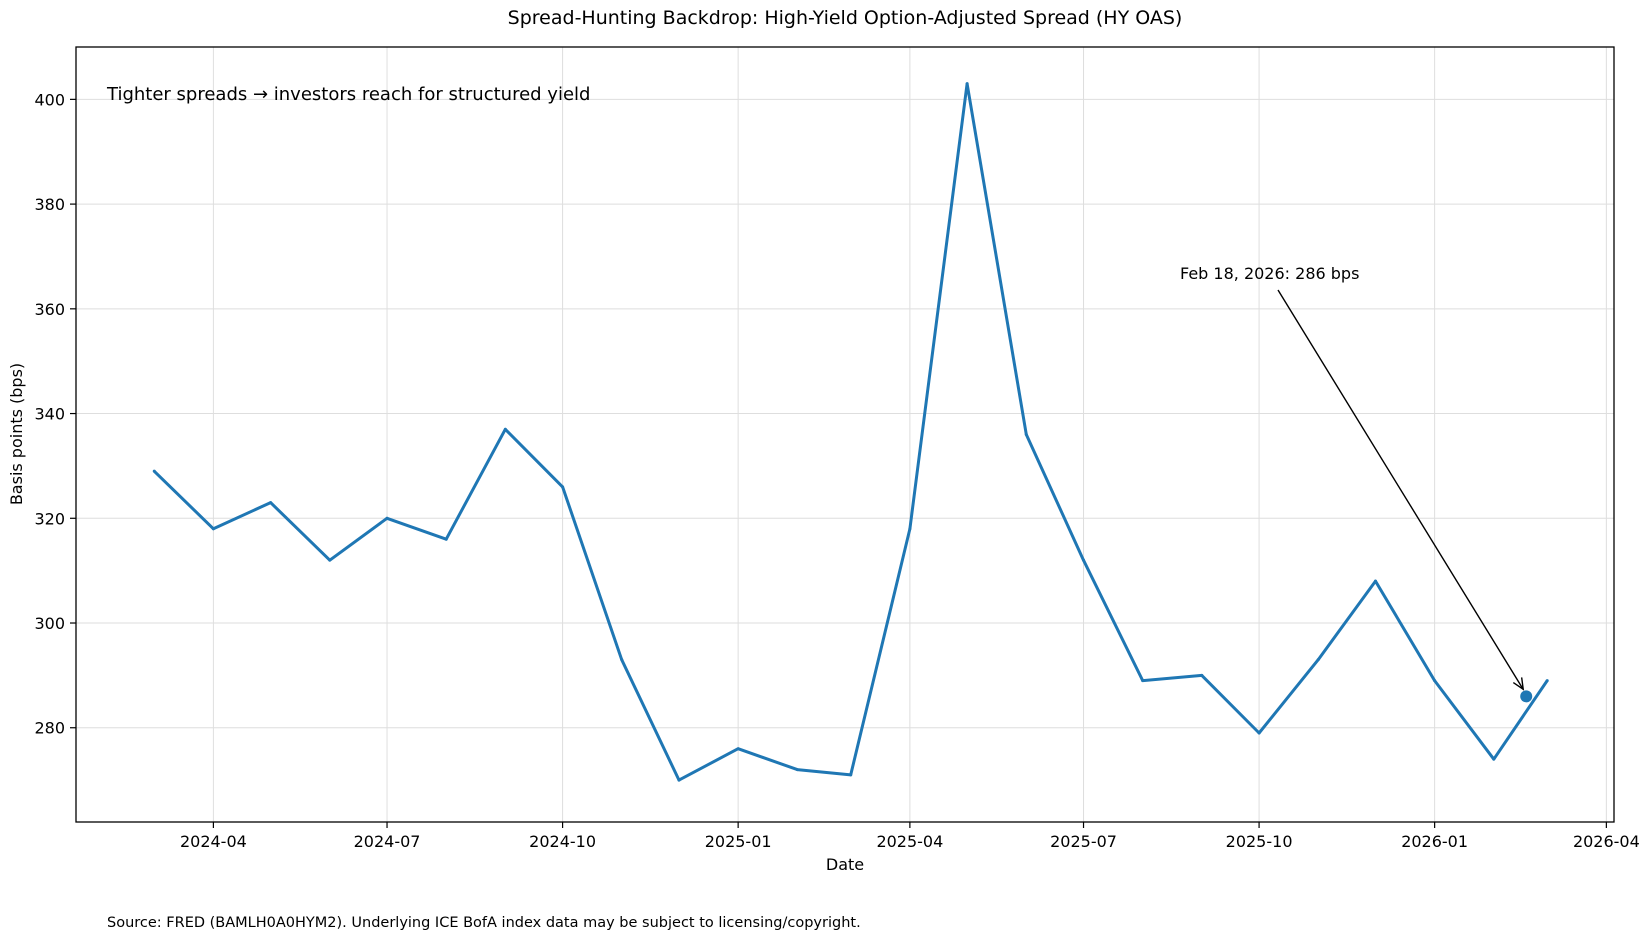 This screenshot has width=1645, height=942. I want to click on x-tick-label: 2025-10, so click(1259, 841).